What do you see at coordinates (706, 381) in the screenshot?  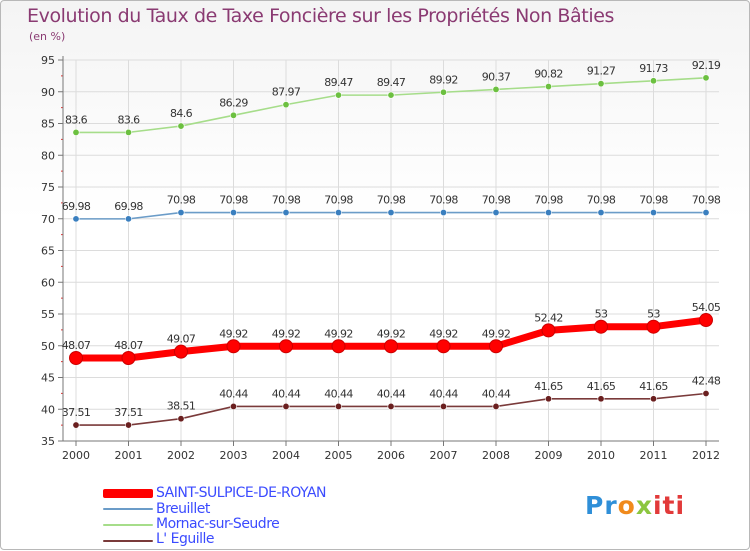 I see `data-label-l-eguille: 42.48` at bounding box center [706, 381].